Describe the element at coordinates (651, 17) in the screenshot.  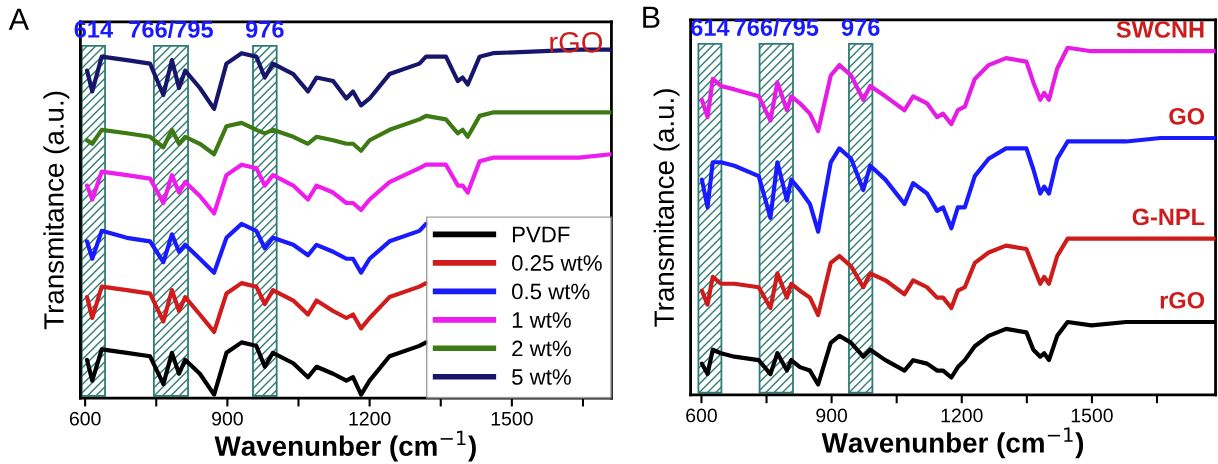
I see `chart-title: B` at that location.